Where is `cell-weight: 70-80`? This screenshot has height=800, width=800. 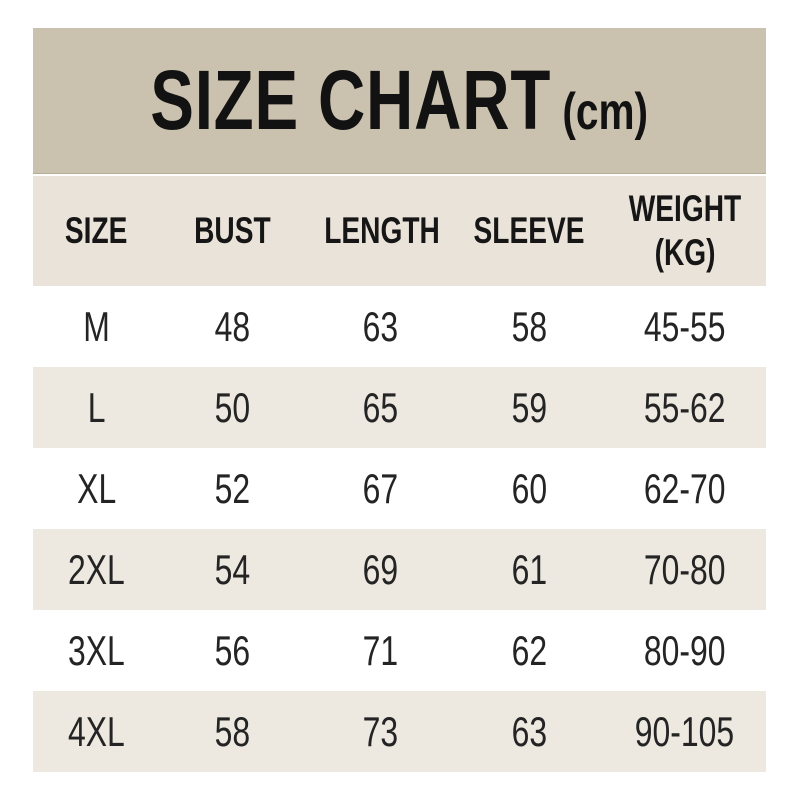 cell-weight: 70-80 is located at coordinates (684, 569).